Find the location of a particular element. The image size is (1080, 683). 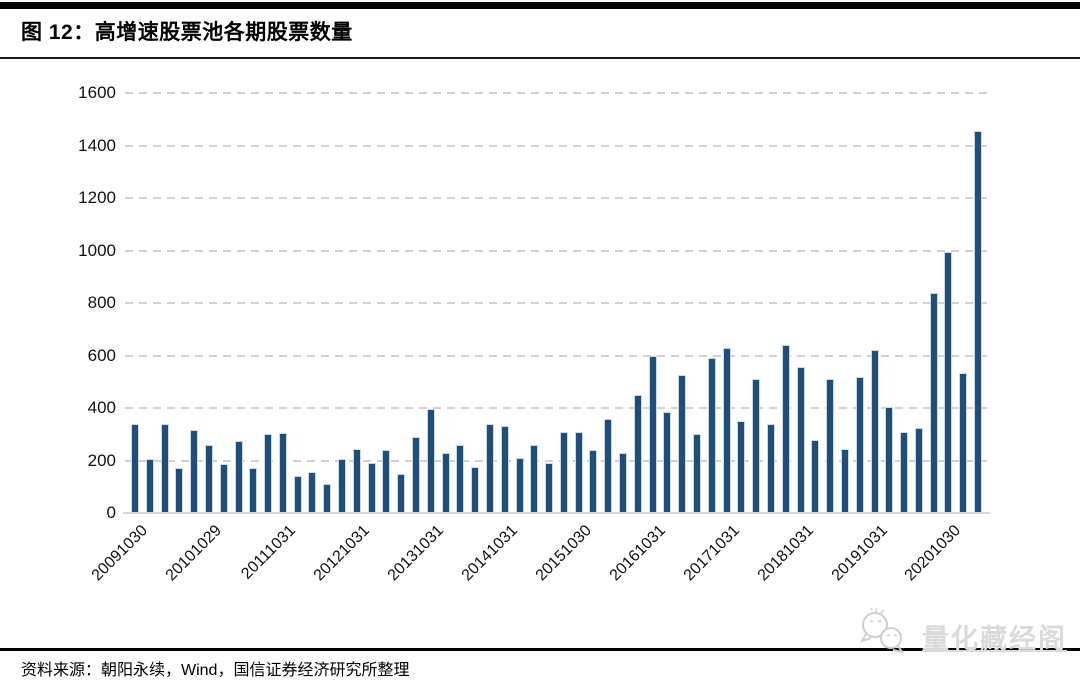

figure-title: 图 12：高增速股票池各期股票数量 is located at coordinates (187, 32).